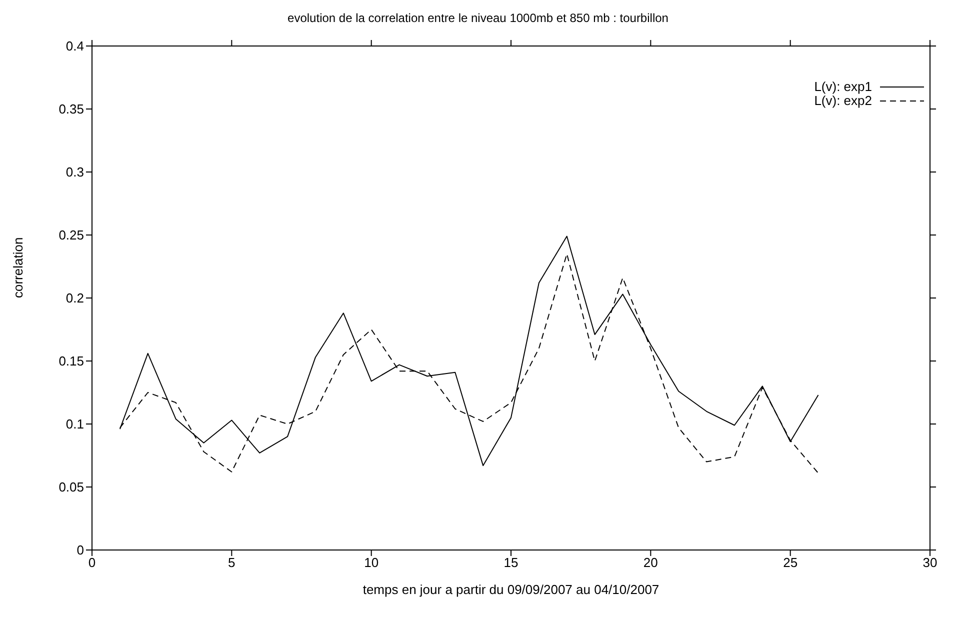 The height and width of the screenshot is (644, 956). I want to click on x-axis-title: temps en jour a partir du 09/09/2007 au 04/10/2007, so click(511, 589).